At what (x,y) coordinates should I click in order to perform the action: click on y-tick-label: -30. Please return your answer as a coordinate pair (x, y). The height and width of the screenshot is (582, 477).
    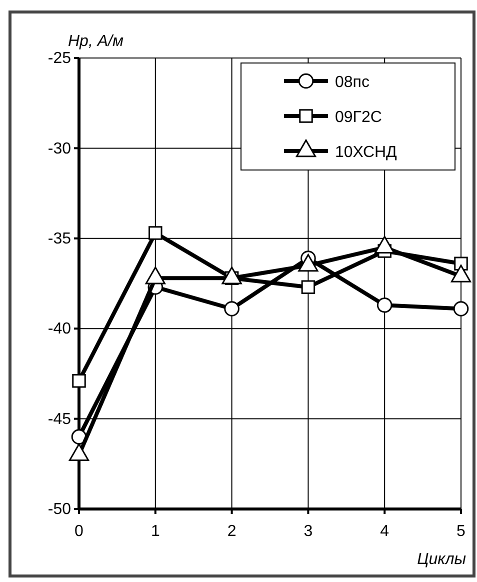
    Looking at the image, I should click on (60, 149).